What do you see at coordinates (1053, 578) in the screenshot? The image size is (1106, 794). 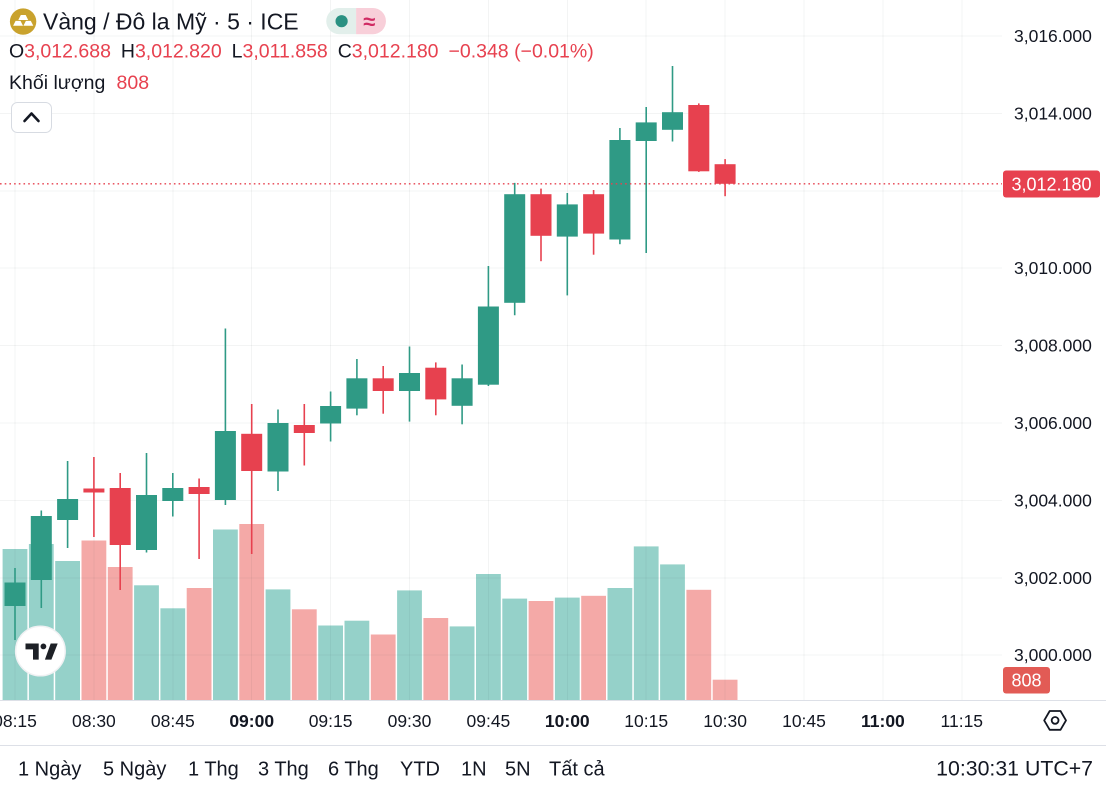 I see `svg-text: 3,002.000` at bounding box center [1053, 578].